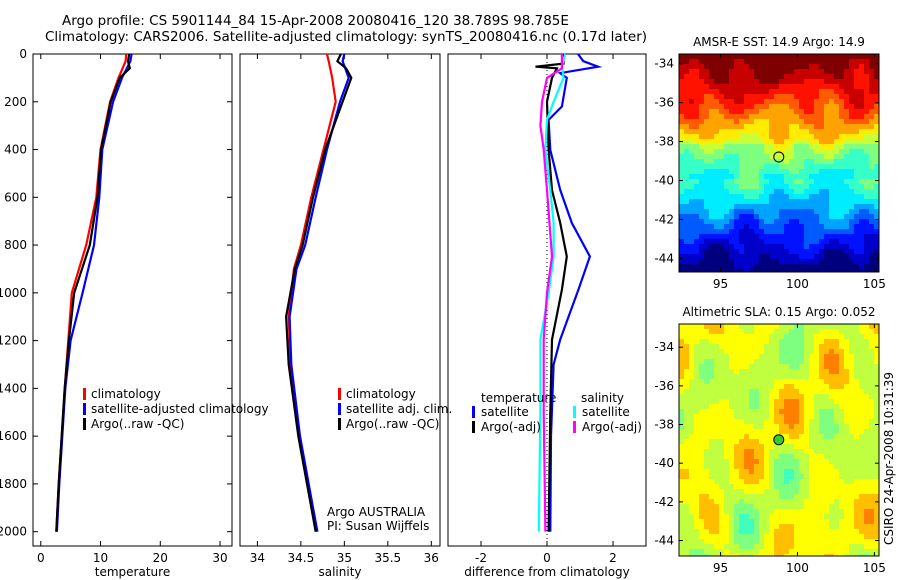 The height and width of the screenshot is (580, 900). I want to click on y-tick-label: 800, so click(15, 245).